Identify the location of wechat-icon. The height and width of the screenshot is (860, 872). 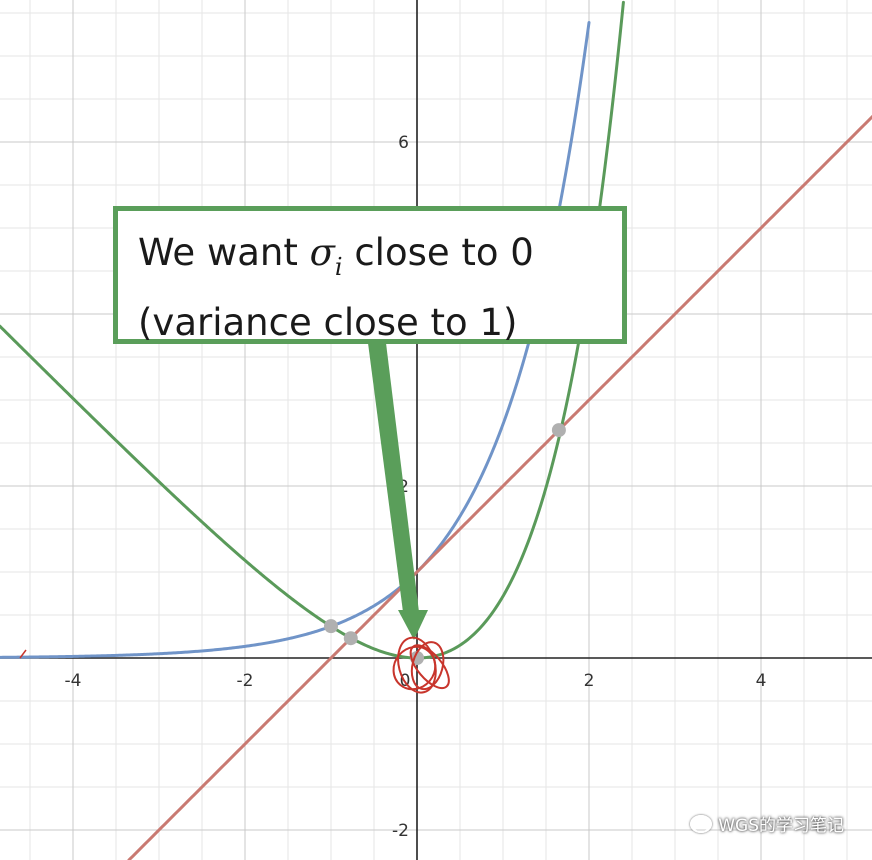
(701, 823).